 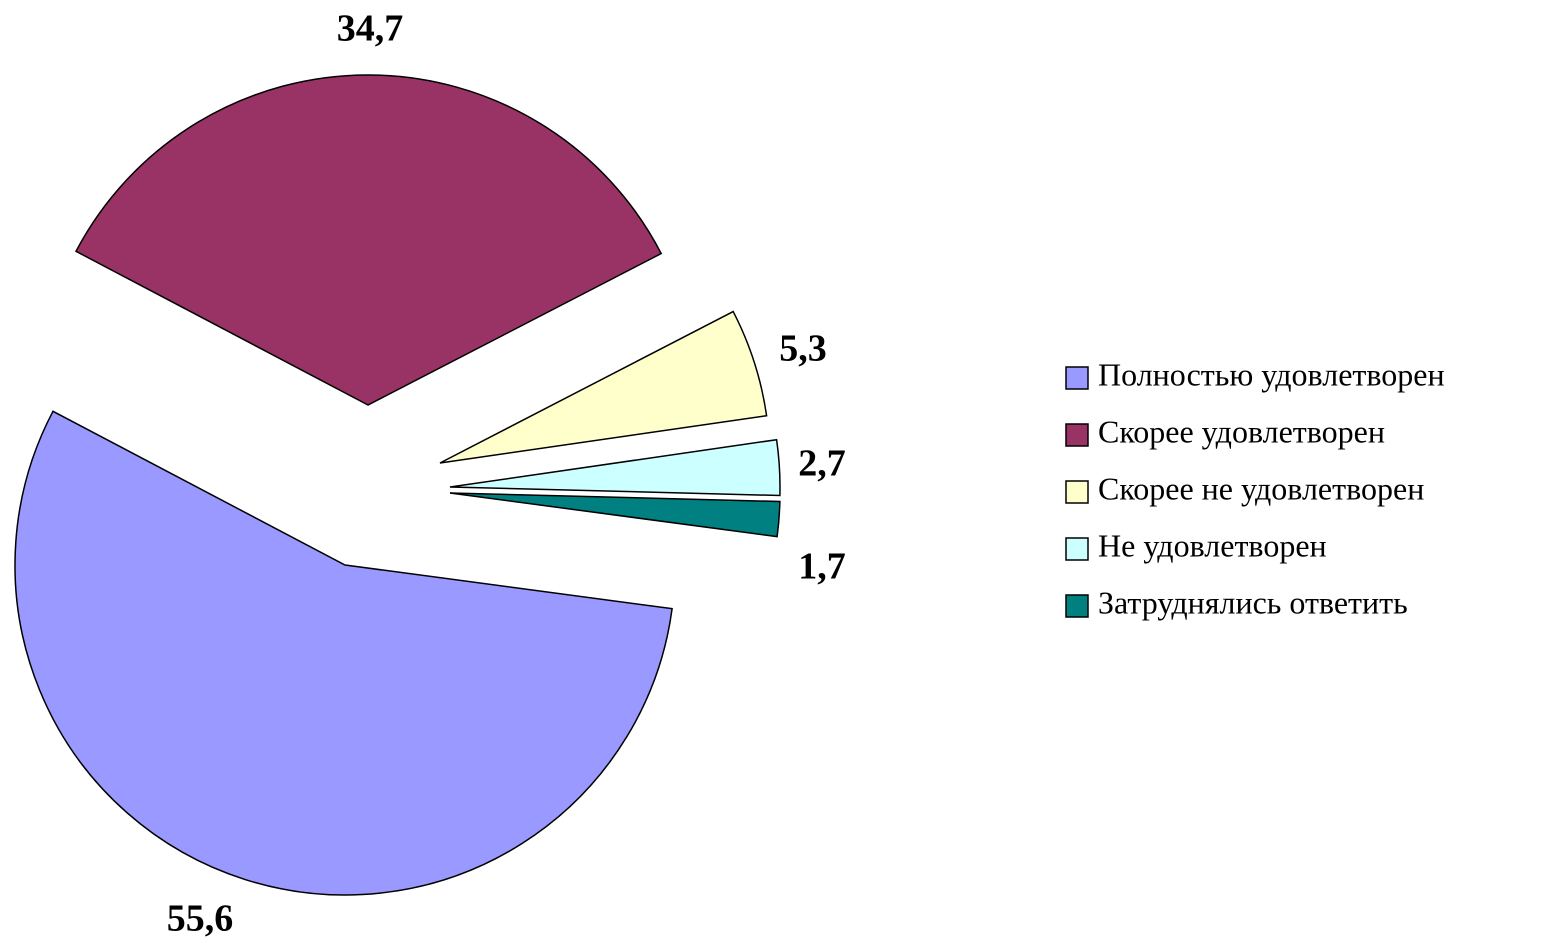 I want to click on legend-label: Скорее не удовлетворен, so click(x=1261, y=488).